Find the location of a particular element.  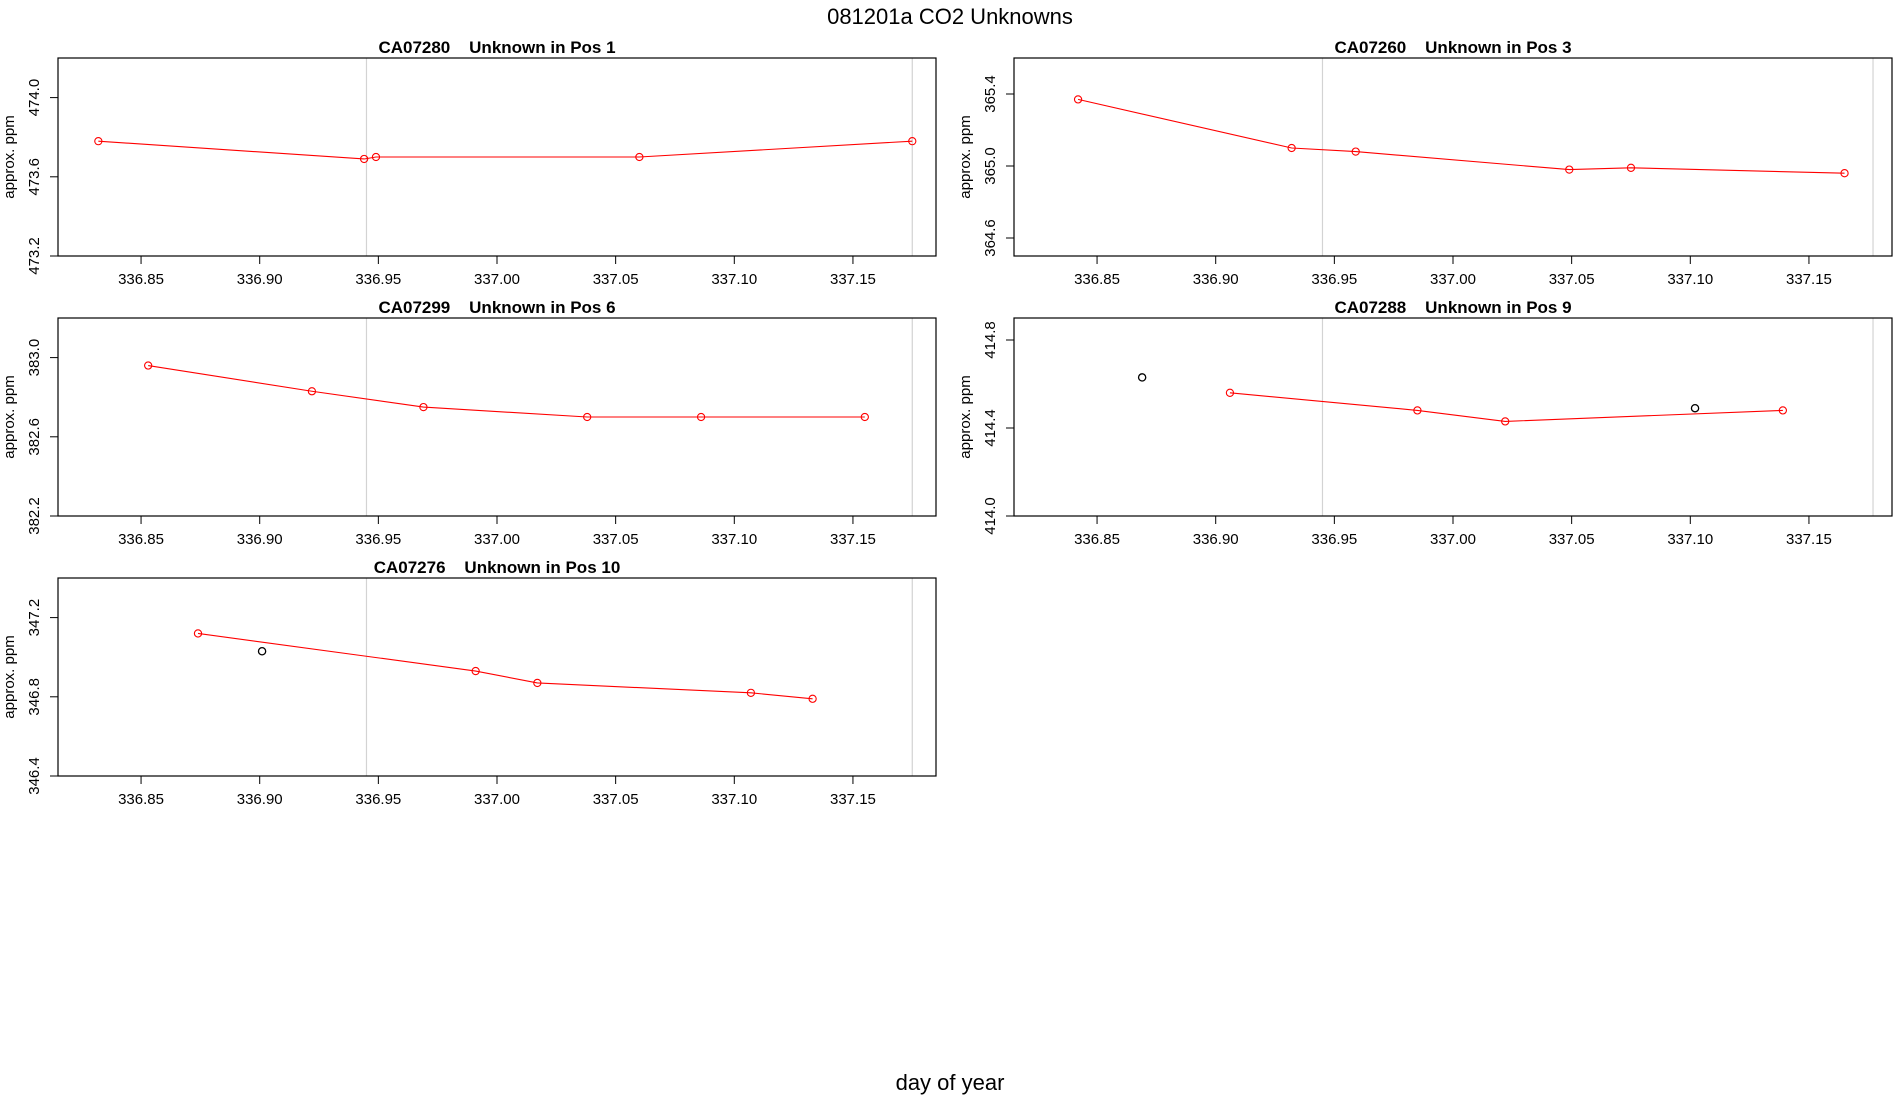

x-axis-label: day of year is located at coordinates (950, 1082).